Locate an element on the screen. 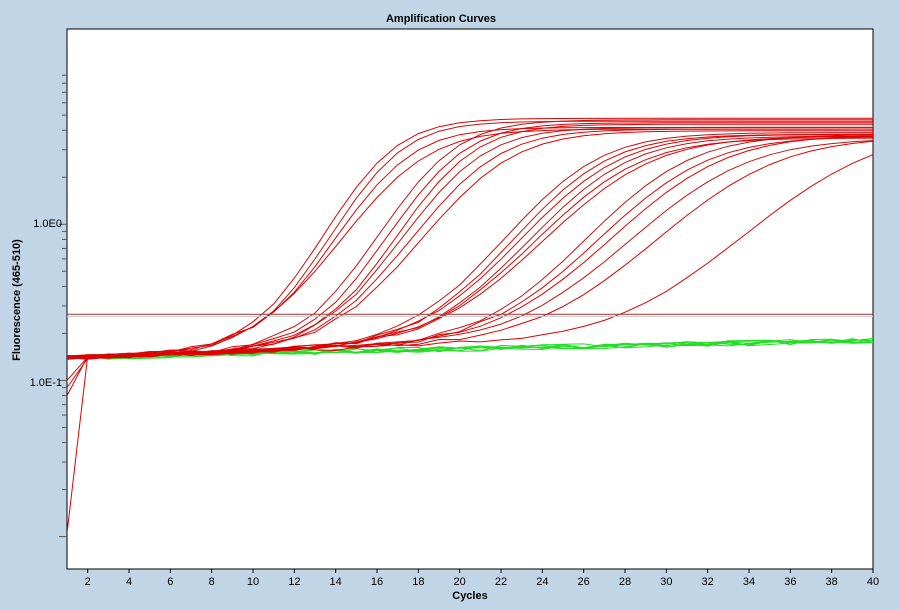 The width and height of the screenshot is (899, 610). x-tick-label: 36 is located at coordinates (790, 582).